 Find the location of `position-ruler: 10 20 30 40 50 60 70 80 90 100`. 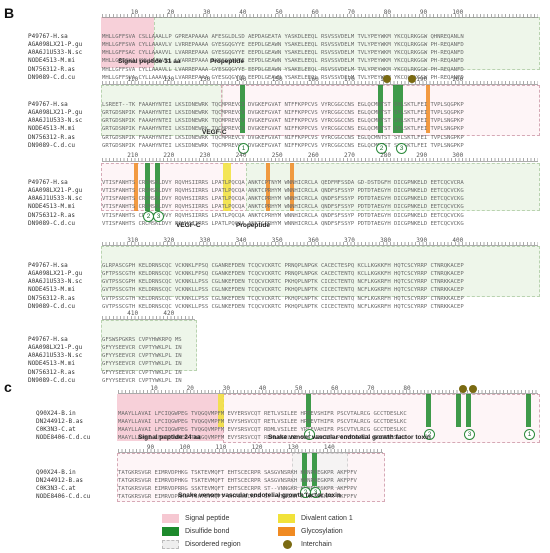

position-ruler: 10 20 30 40 50 60 70 80 90 100 is located at coordinates (283, 12).